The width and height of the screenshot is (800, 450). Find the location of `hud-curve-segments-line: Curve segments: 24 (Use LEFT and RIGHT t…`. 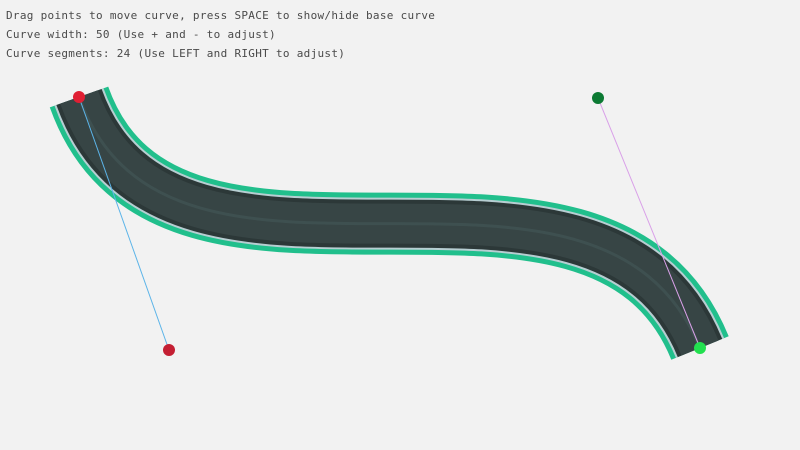

hud-curve-segments-line: Curve segments: 24 (Use LEFT and RIGHT t… is located at coordinates (176, 53).